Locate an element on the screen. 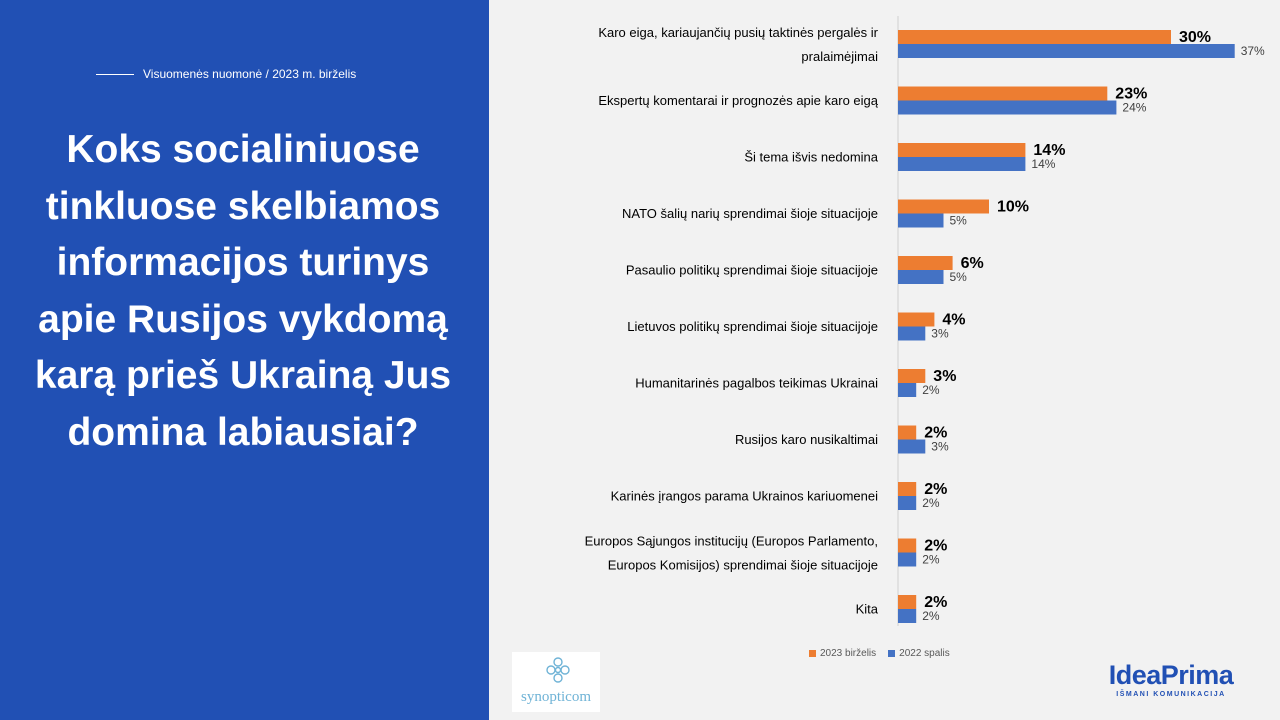 The width and height of the screenshot is (1280, 720). category-label-line: pralaimėjimai is located at coordinates (839, 56).